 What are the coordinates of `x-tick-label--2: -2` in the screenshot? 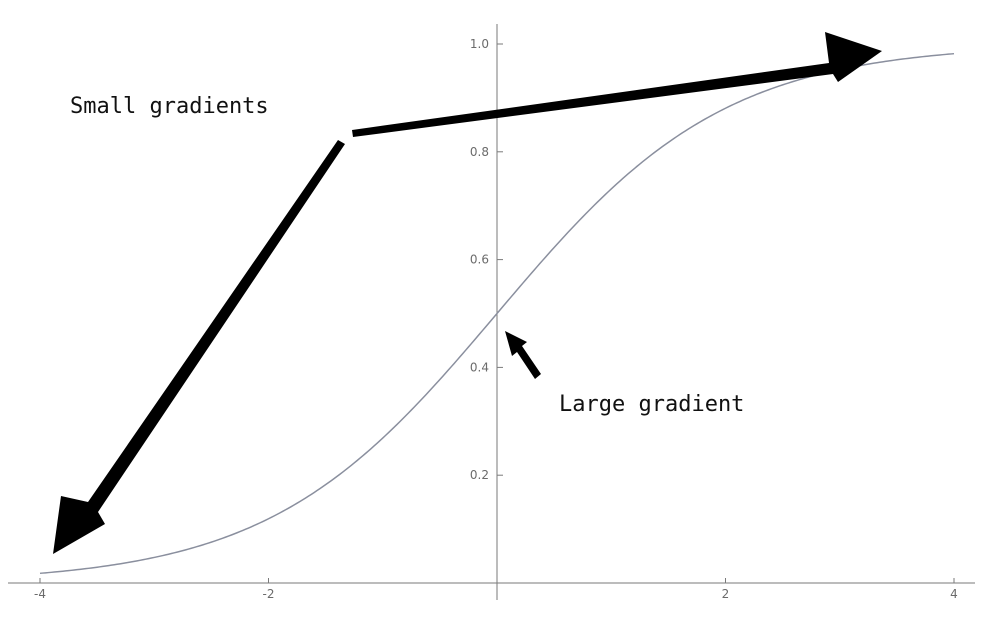 It's located at (269, 594).